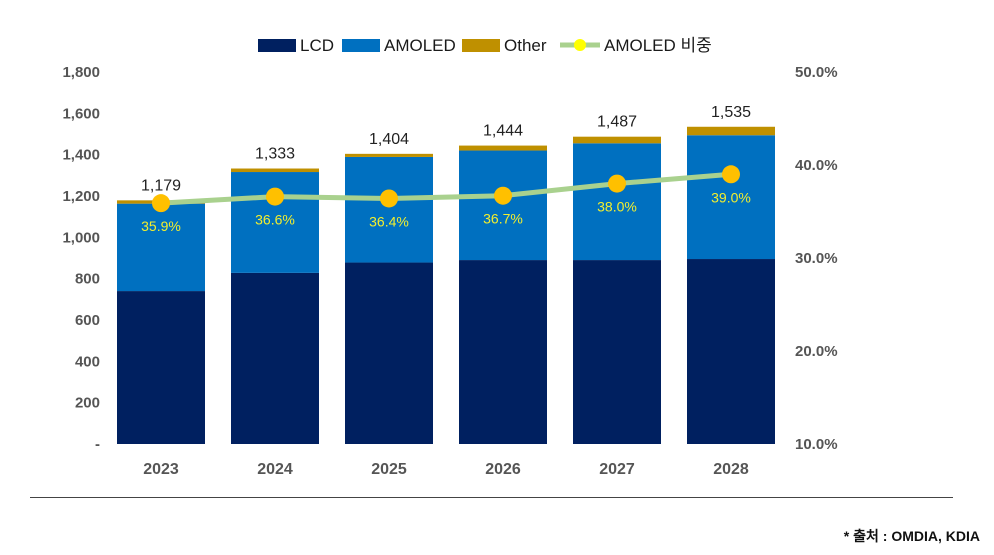 This screenshot has height=555, width=994. I want to click on total-label: 1,487, so click(617, 122).